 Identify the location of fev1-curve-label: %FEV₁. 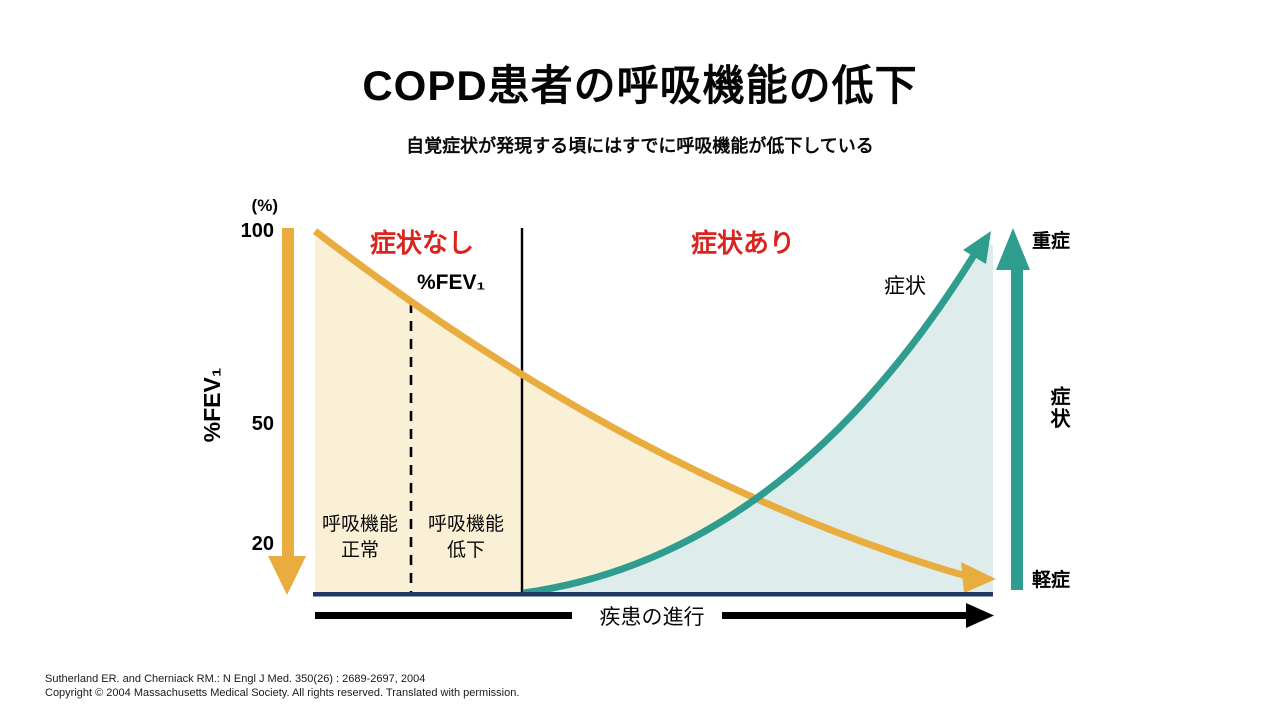
(451, 282).